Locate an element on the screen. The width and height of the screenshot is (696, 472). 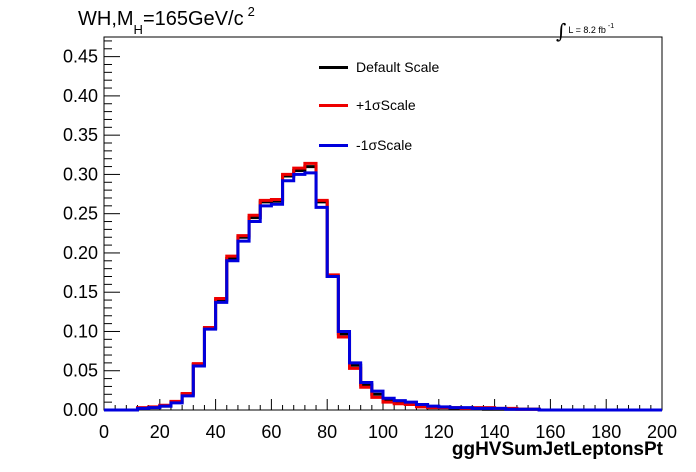
luminosity-text: L = 8.2 fb is located at coordinates (587, 30).